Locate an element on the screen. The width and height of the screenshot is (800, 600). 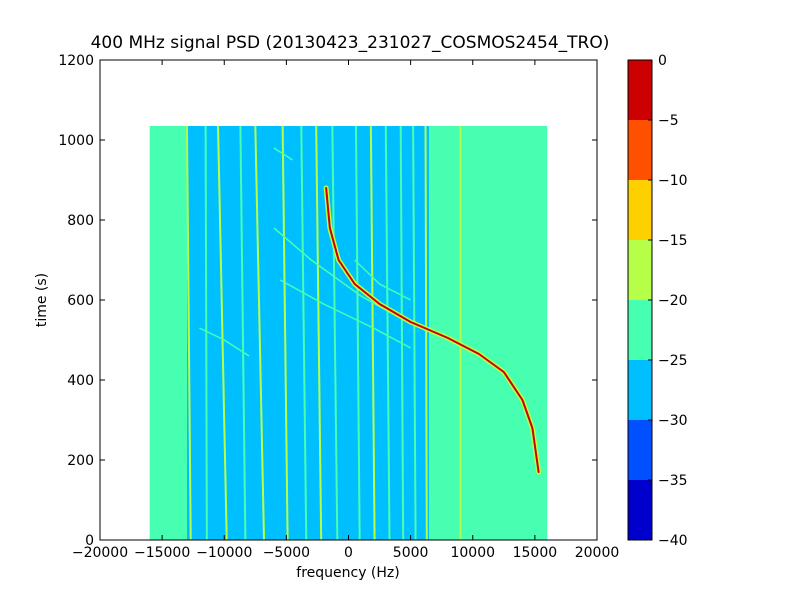
x-tick-label-1: −15000 is located at coordinates (162, 553).